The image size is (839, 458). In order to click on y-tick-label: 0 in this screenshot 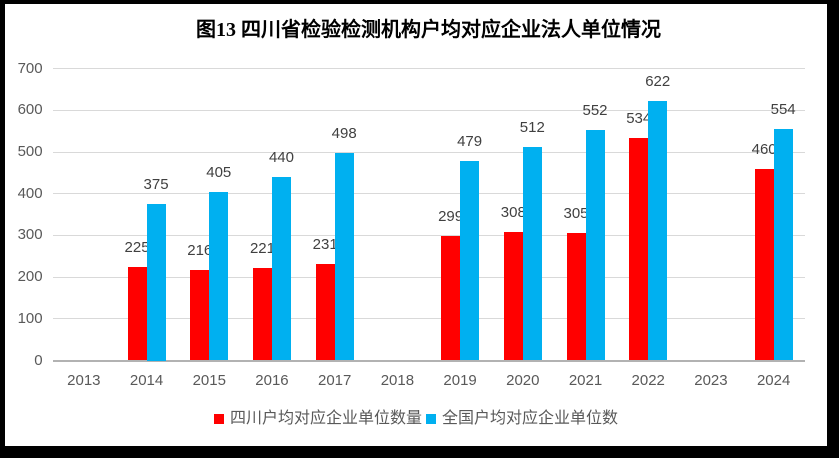, I will do `click(38, 360)`.